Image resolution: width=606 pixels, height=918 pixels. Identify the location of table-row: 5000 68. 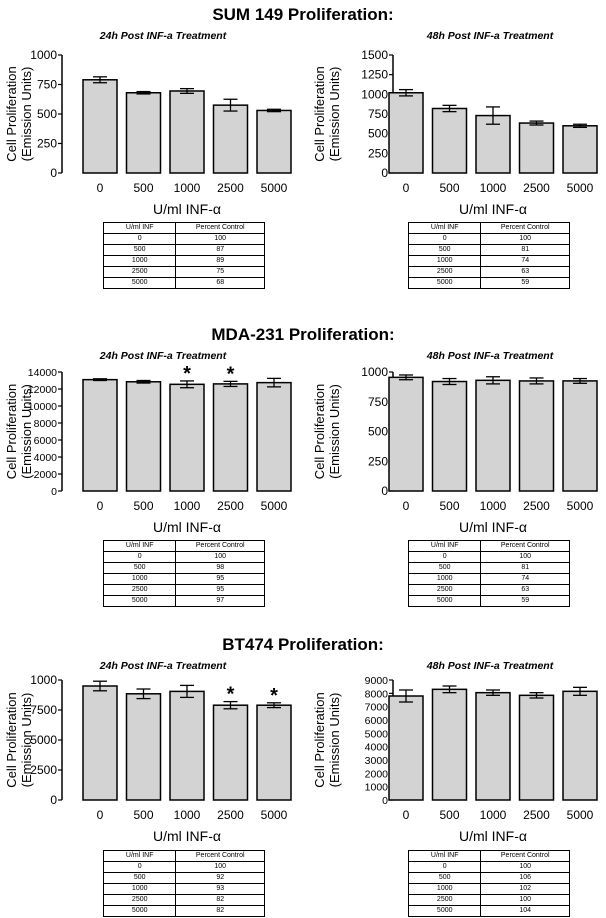
(183, 283).